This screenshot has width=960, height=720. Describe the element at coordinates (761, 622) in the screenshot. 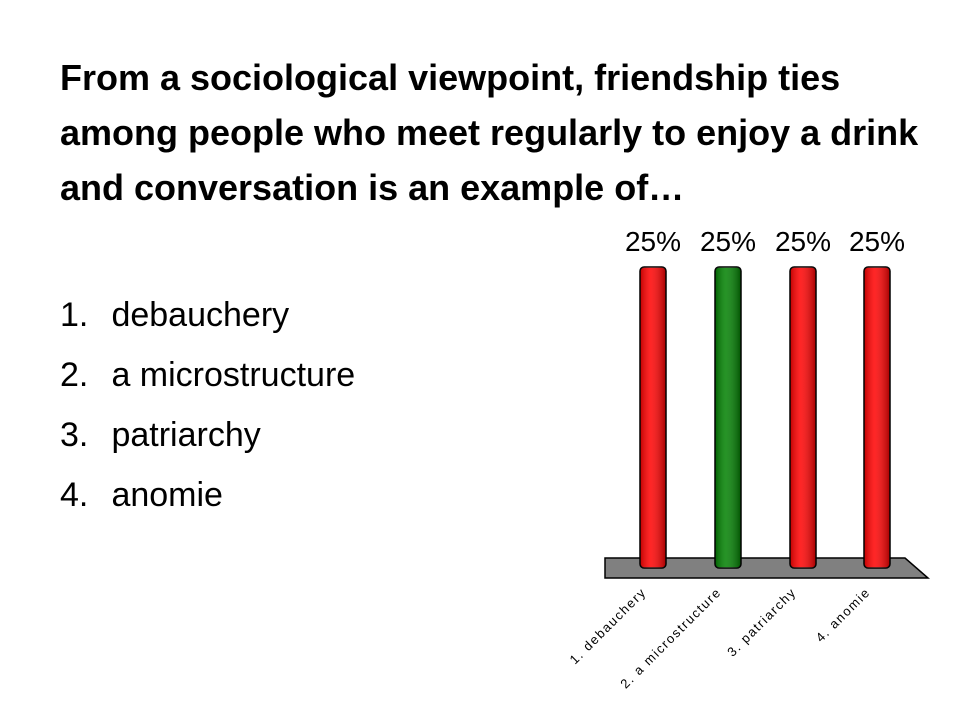

I see `tick-label-3: 3. patriarchy` at that location.